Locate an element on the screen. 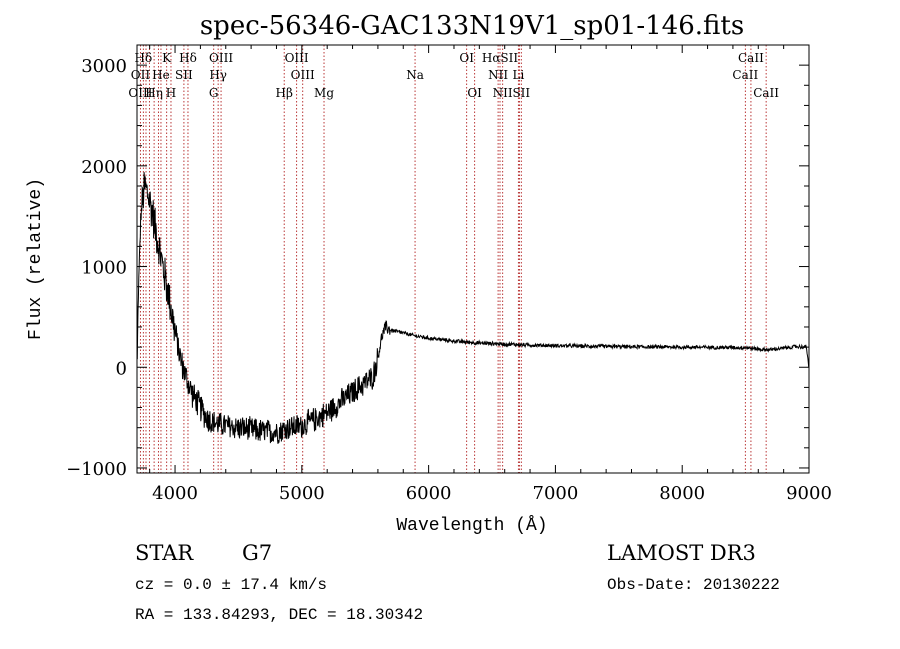  line-marker-label: Hβ is located at coordinates (284, 93).